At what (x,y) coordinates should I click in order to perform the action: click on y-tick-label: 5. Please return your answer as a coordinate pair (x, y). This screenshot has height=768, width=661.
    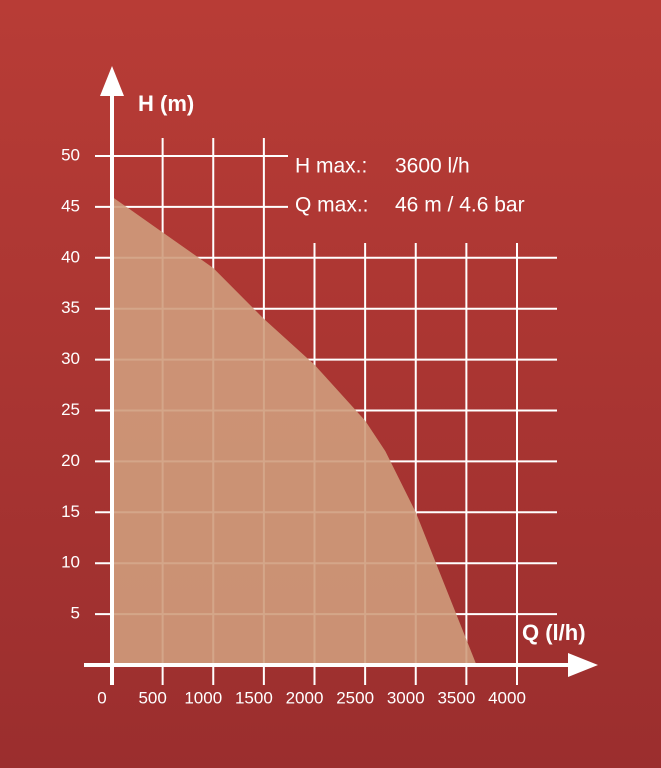
    Looking at the image, I should click on (75, 613).